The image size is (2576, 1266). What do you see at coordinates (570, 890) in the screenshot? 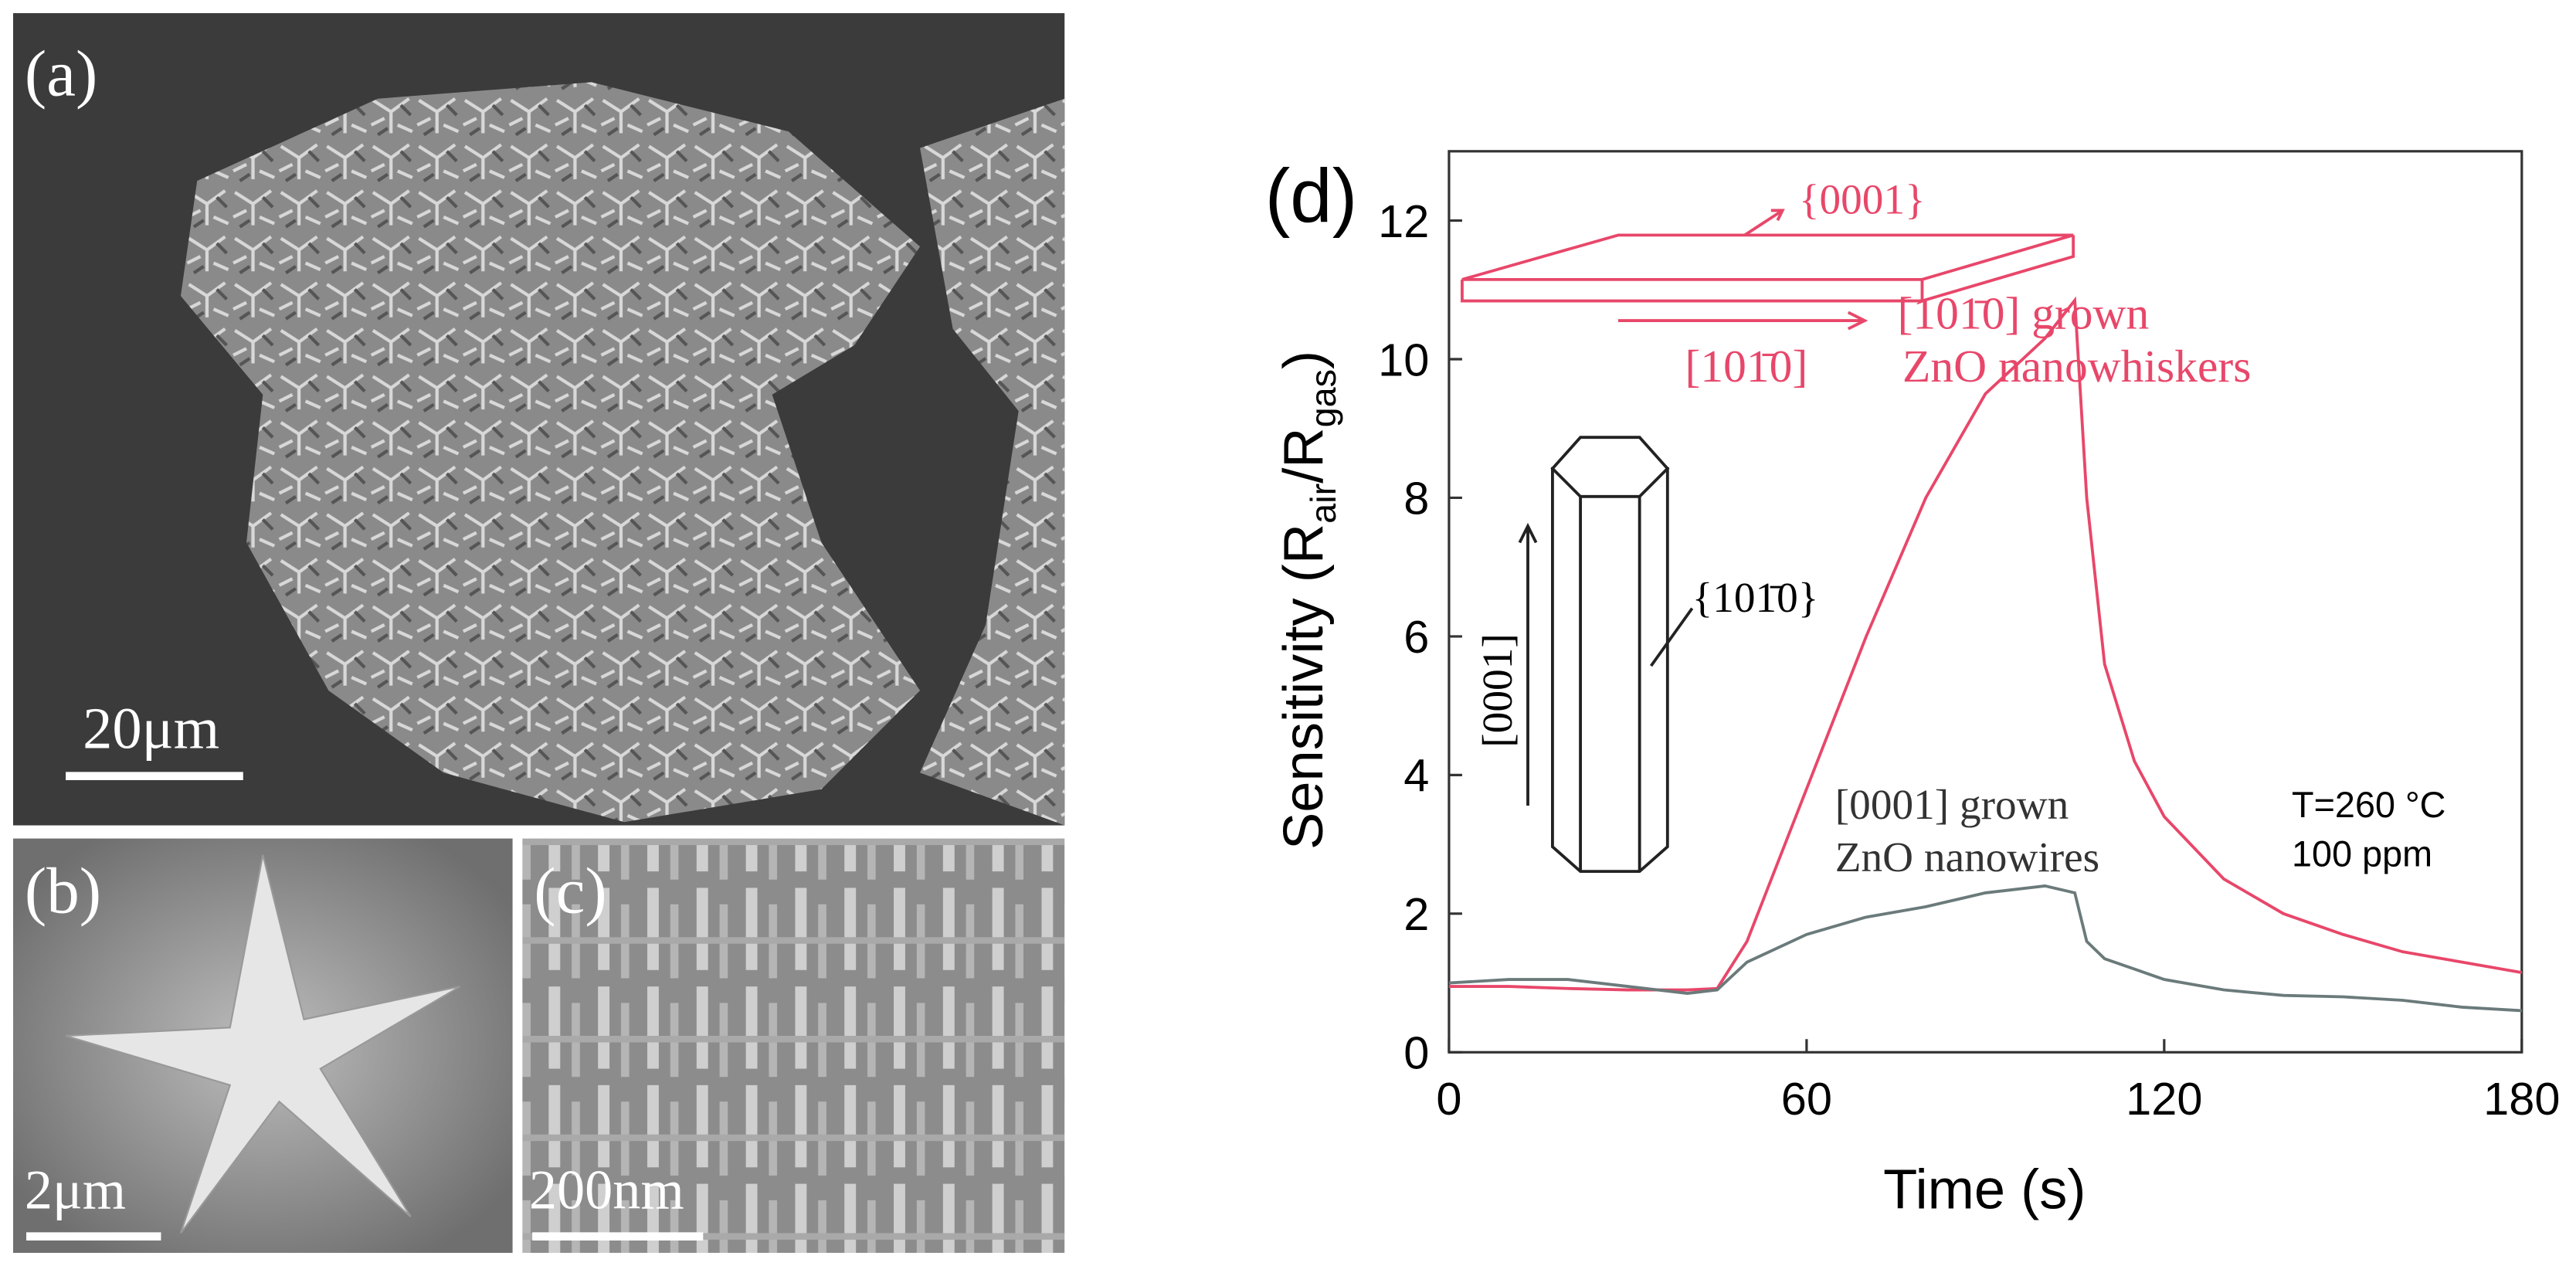
I see `panel-label: (c)` at bounding box center [570, 890].